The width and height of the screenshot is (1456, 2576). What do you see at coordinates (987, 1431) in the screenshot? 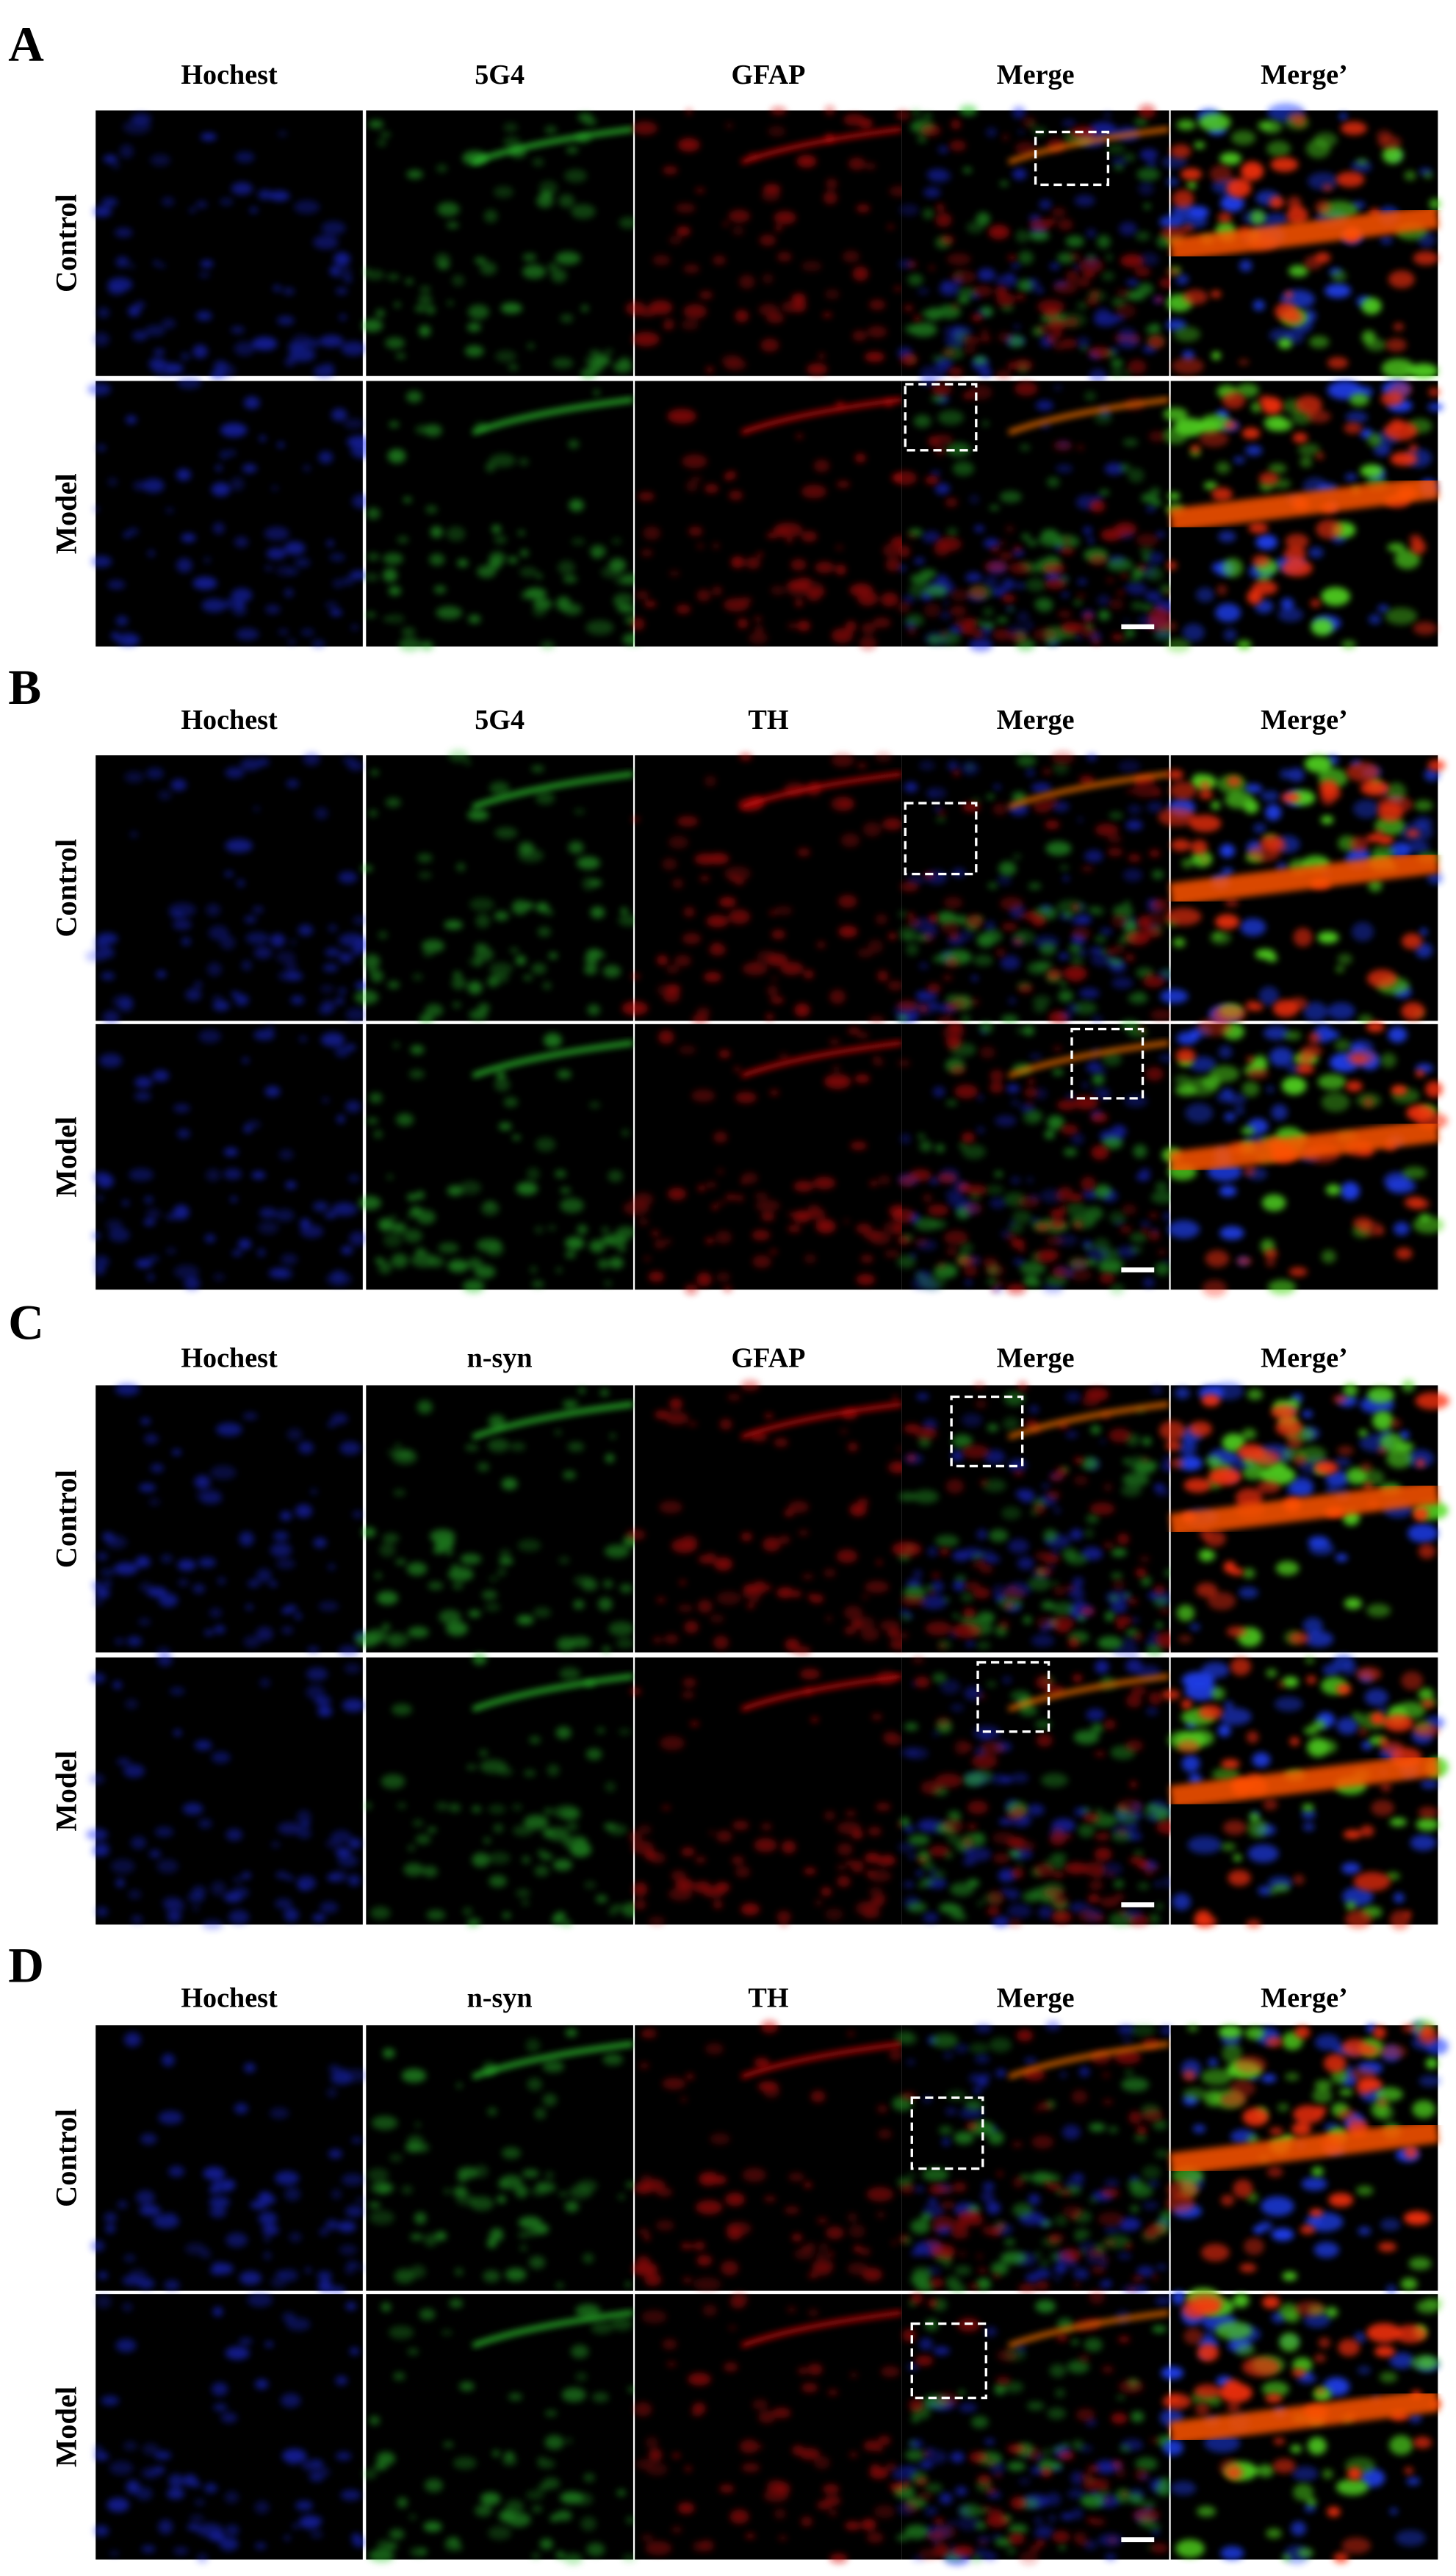
I see `zoom-box` at bounding box center [987, 1431].